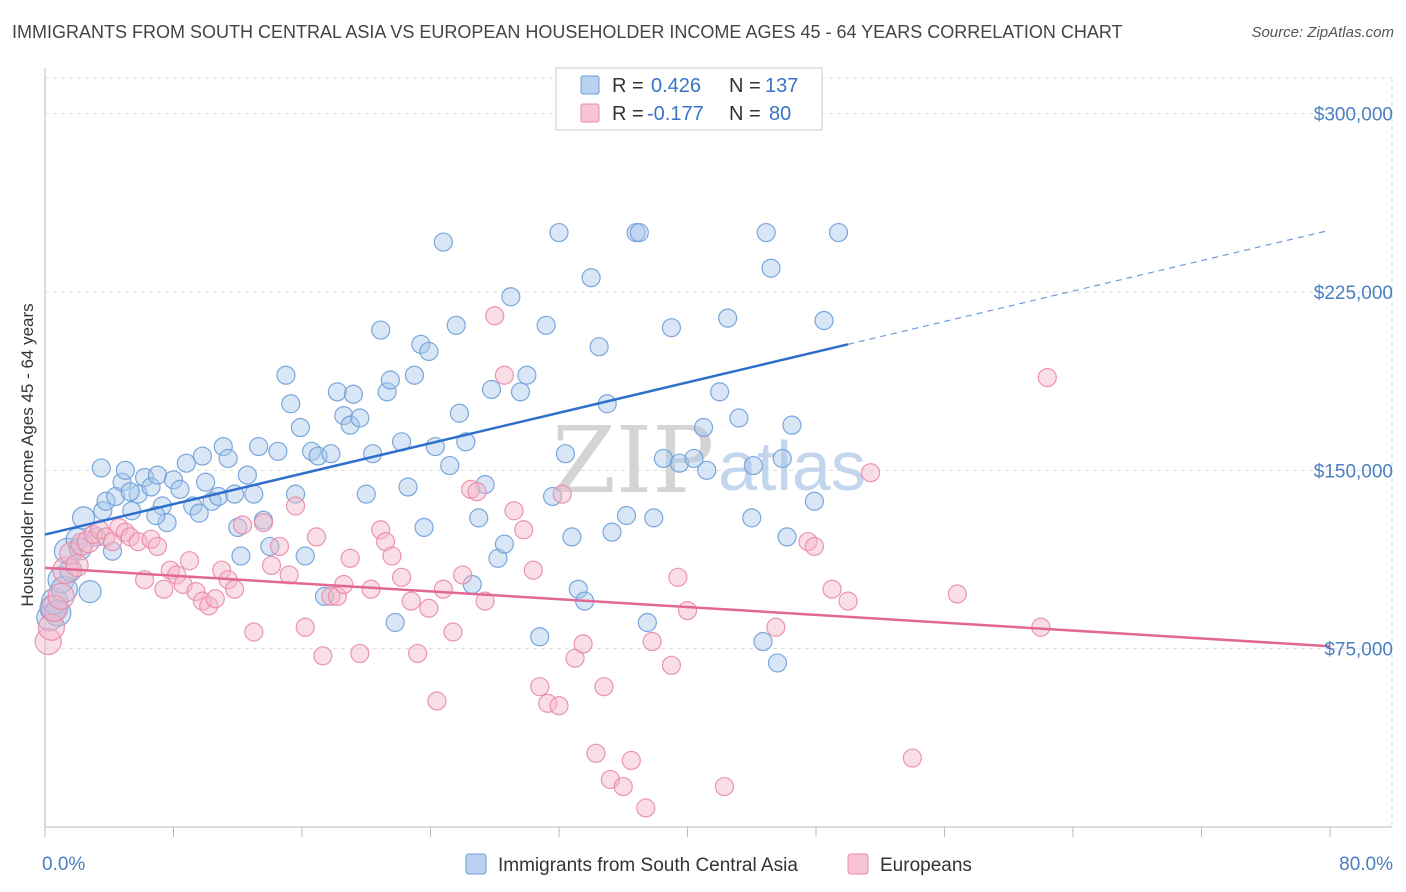 The width and height of the screenshot is (1406, 892). Describe the element at coordinates (1366, 864) in the screenshot. I see `x-tick-label-1: 80.0%` at that location.